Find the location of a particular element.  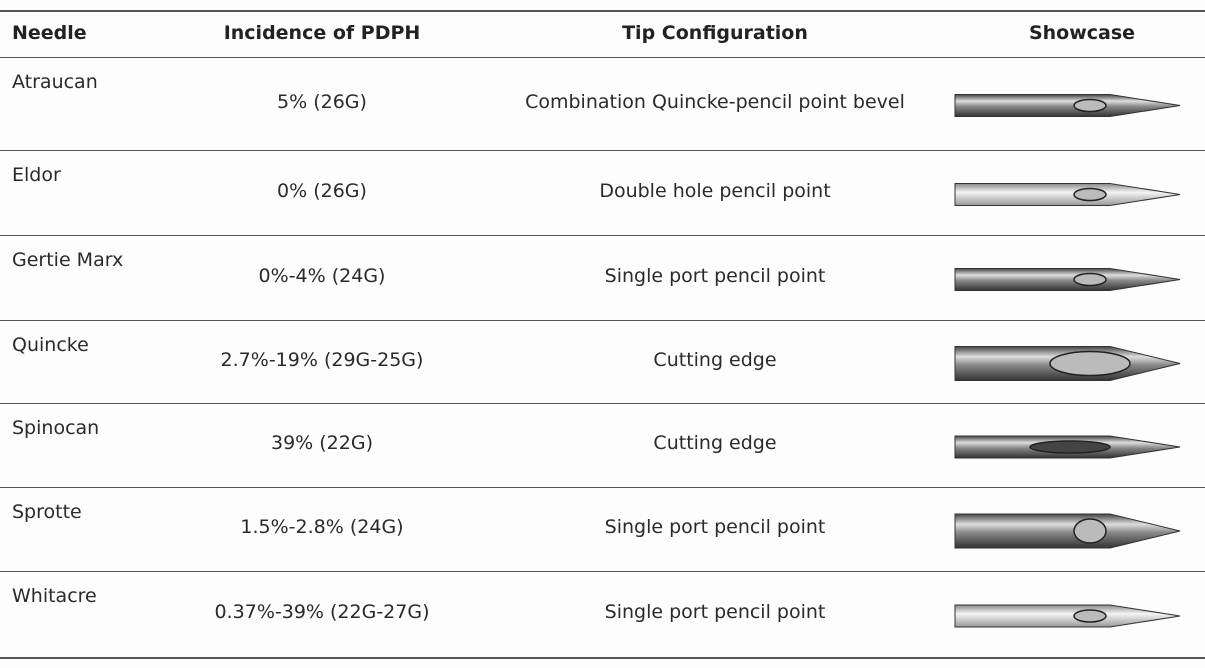

incidence: 2.7%-19% (29G-25G) is located at coordinates (322, 359).